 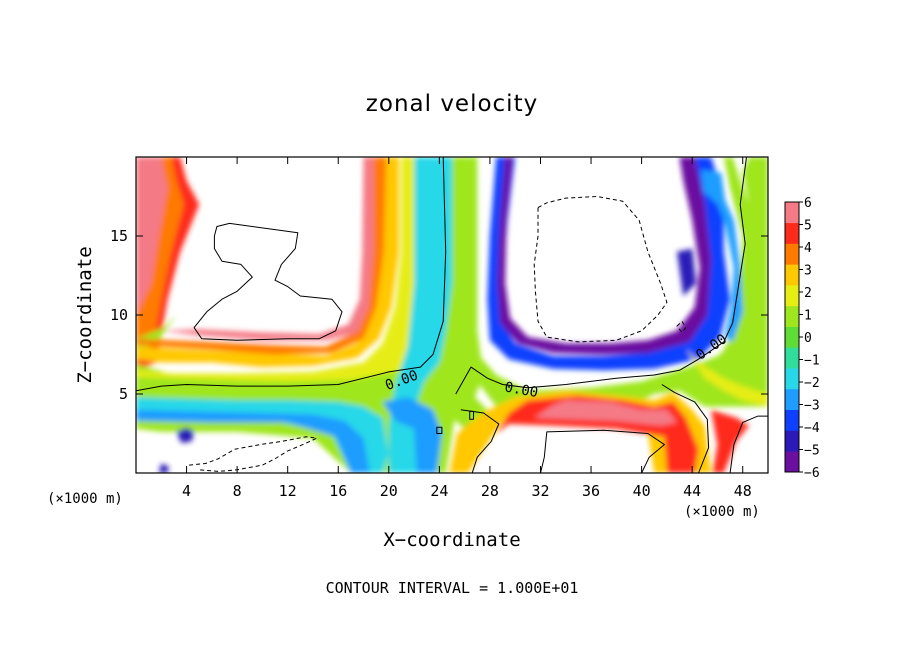 I want to click on colorbar-tick-label: 3, so click(x=808, y=271).